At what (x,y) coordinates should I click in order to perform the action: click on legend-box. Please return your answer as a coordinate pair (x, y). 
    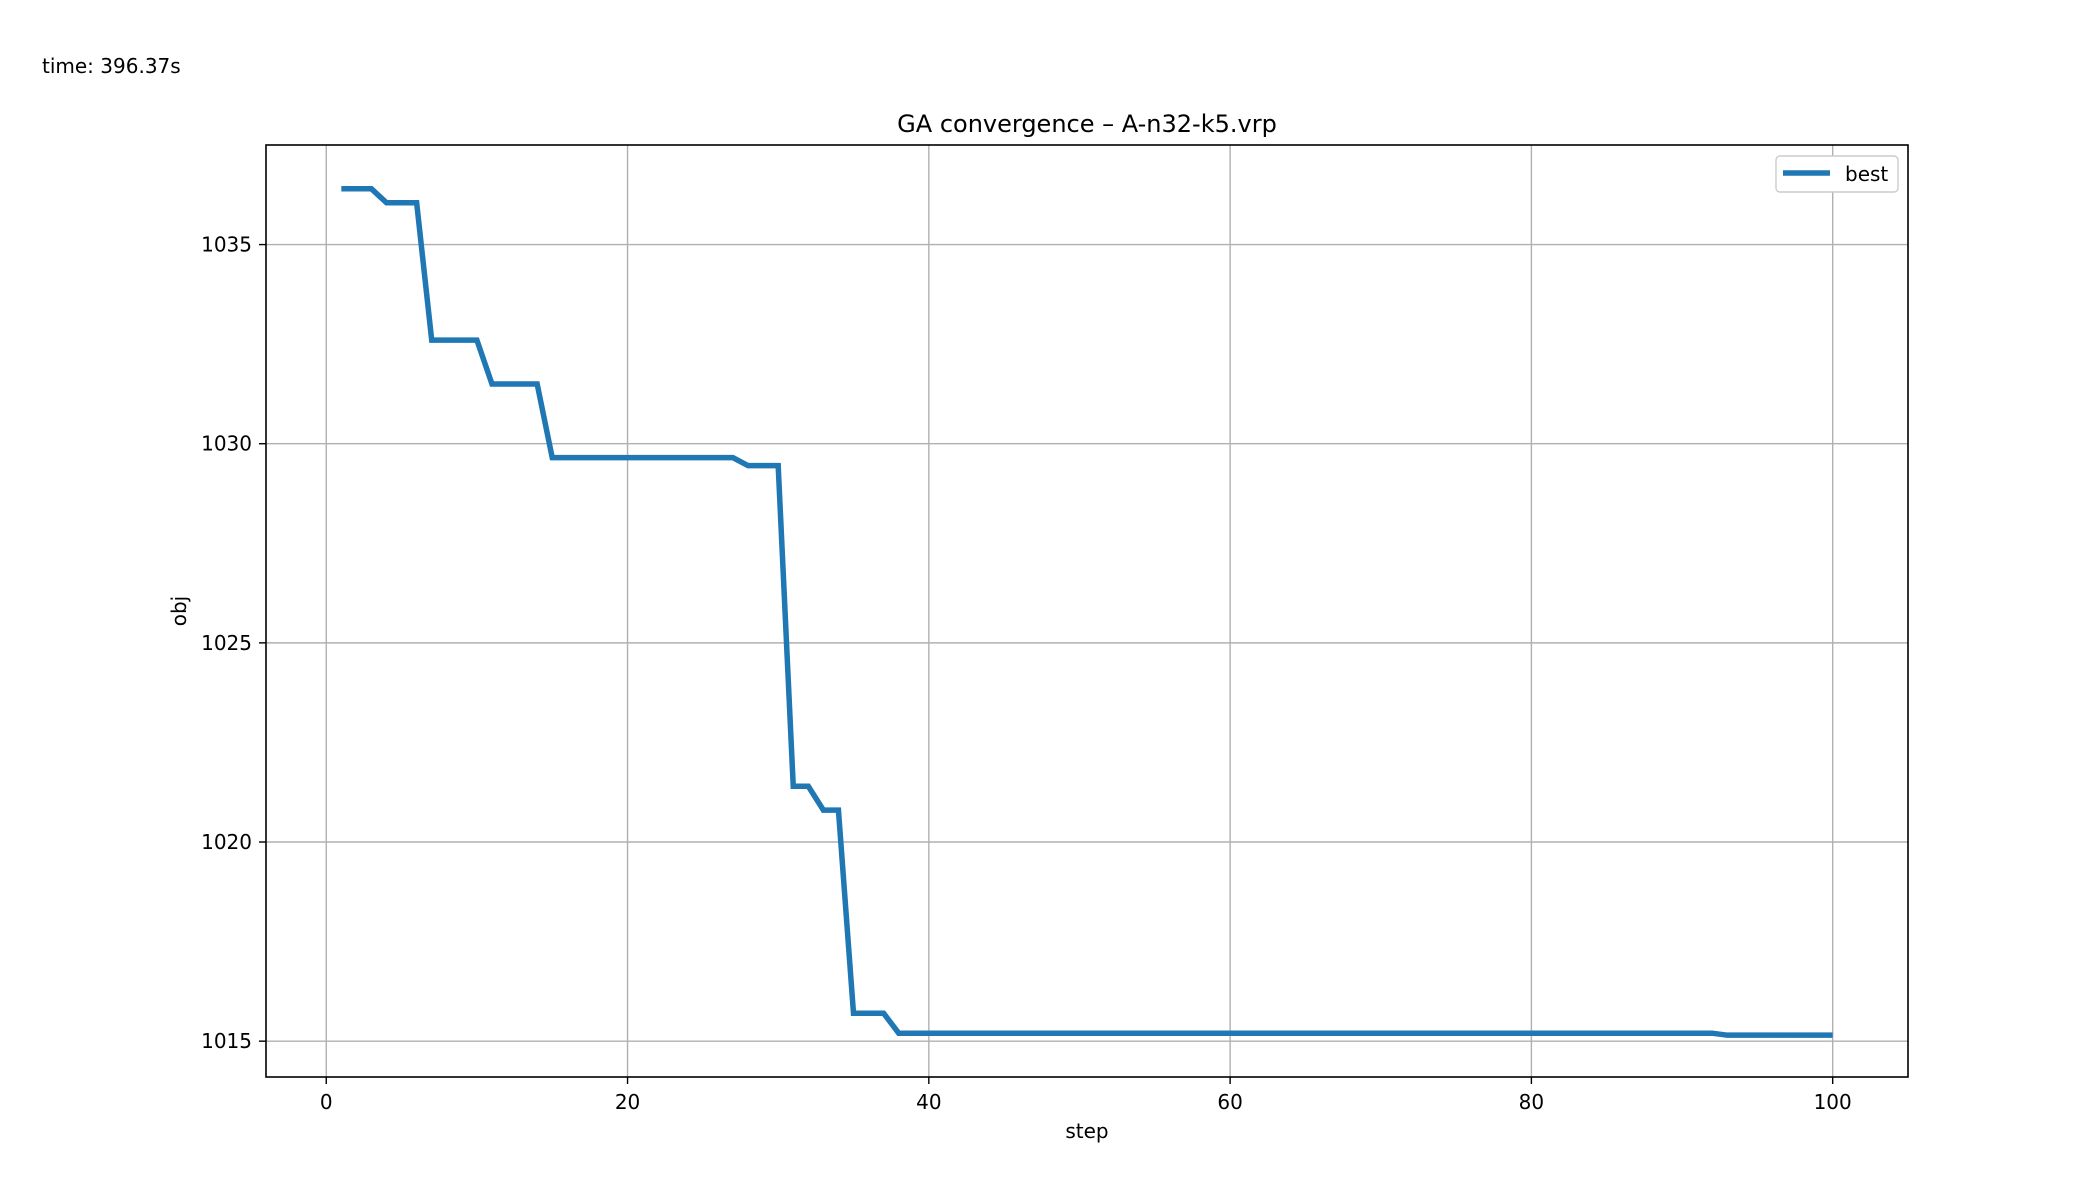
    Looking at the image, I should click on (1837, 174).